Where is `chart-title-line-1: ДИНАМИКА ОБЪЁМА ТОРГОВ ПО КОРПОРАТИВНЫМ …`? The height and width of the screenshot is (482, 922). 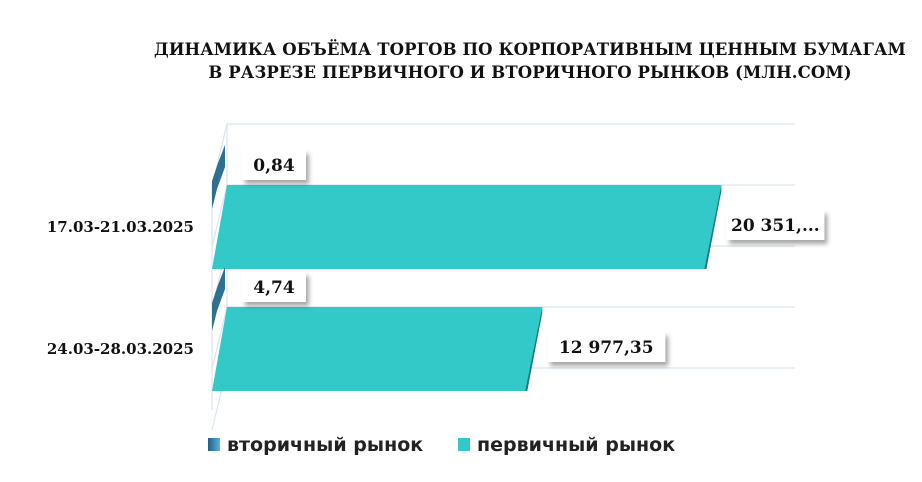 chart-title-line-1: ДИНАМИКА ОБЪЁМА ТОРГОВ ПО КОРПОРАТИВНЫМ … is located at coordinates (530, 49).